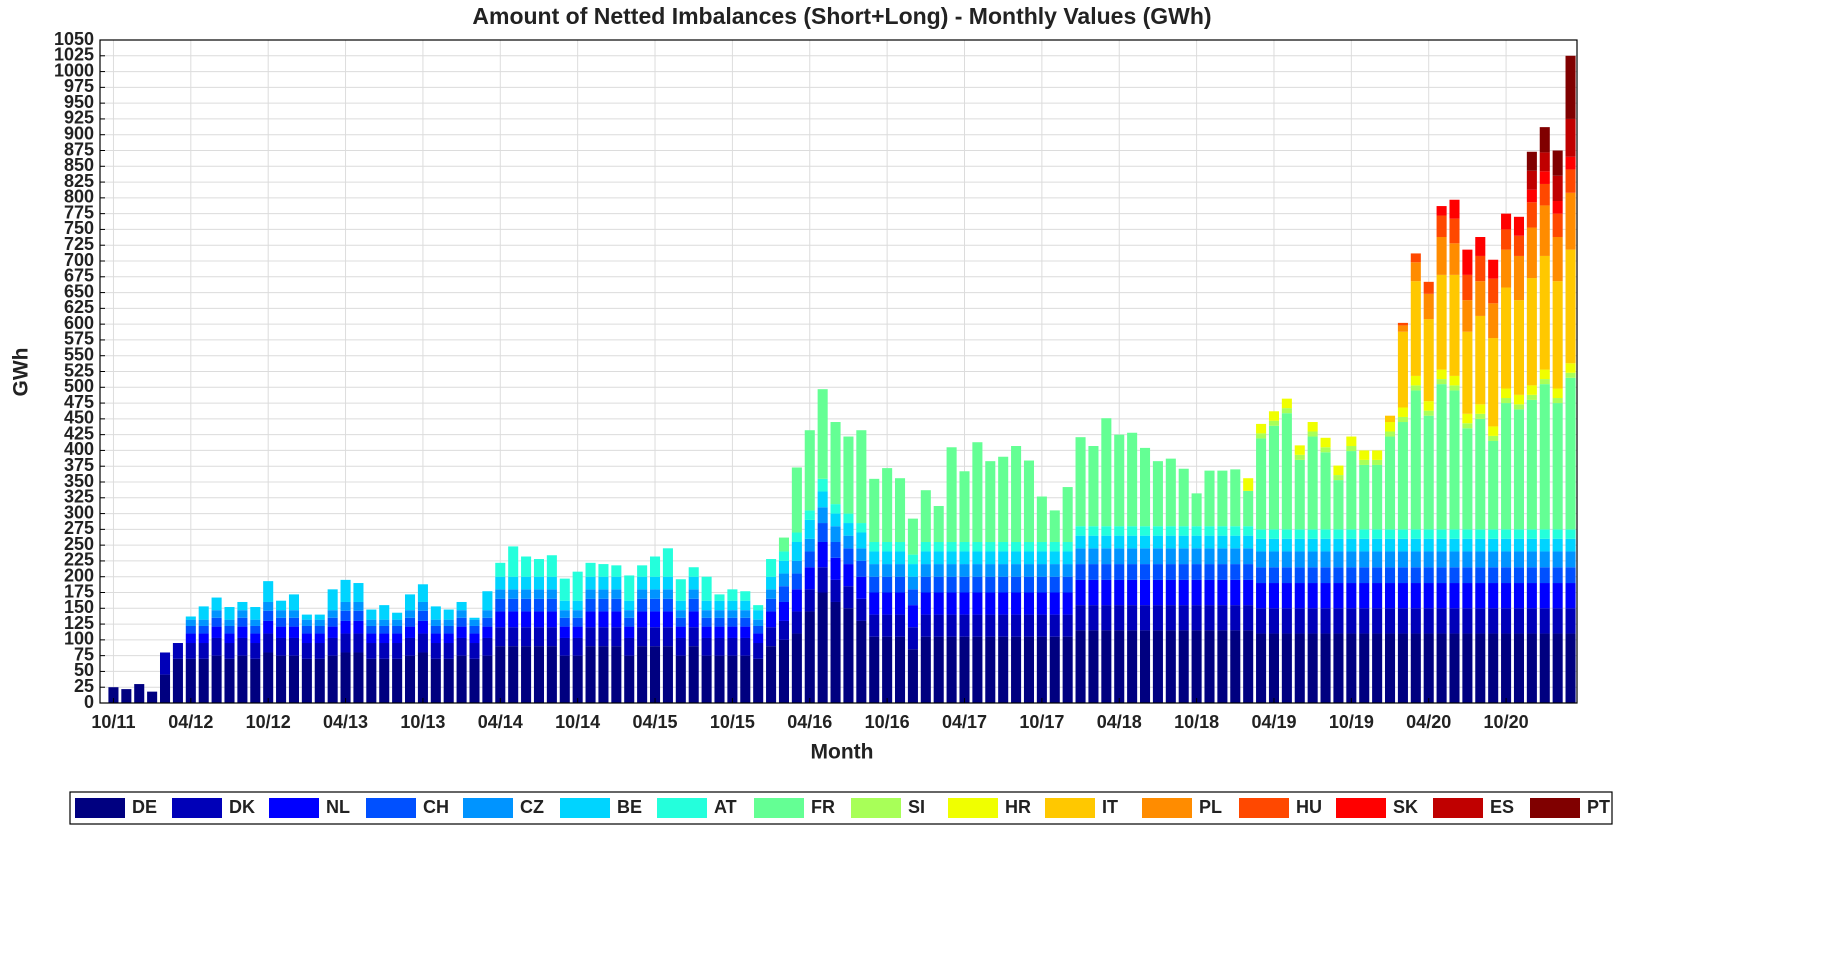 The height and width of the screenshot is (961, 1826). What do you see at coordinates (79, 481) in the screenshot?
I see `y-tick-label: 350` at bounding box center [79, 481].